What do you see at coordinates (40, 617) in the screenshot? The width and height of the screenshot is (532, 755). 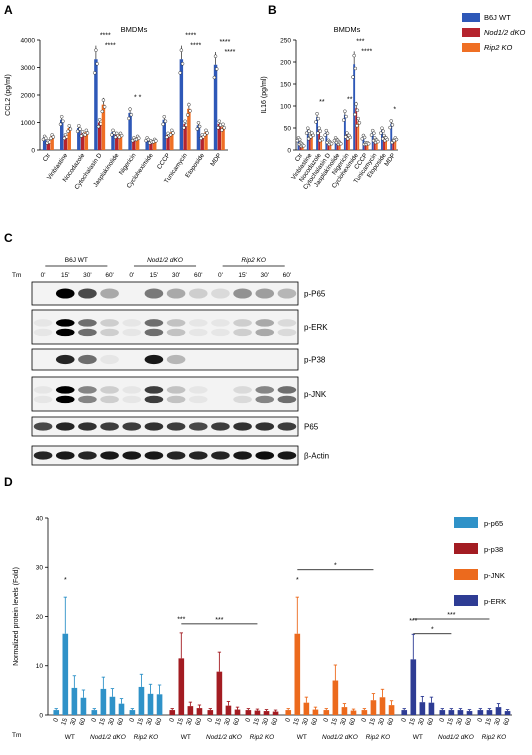 I see `y-tick-label: 20` at bounding box center [40, 617].